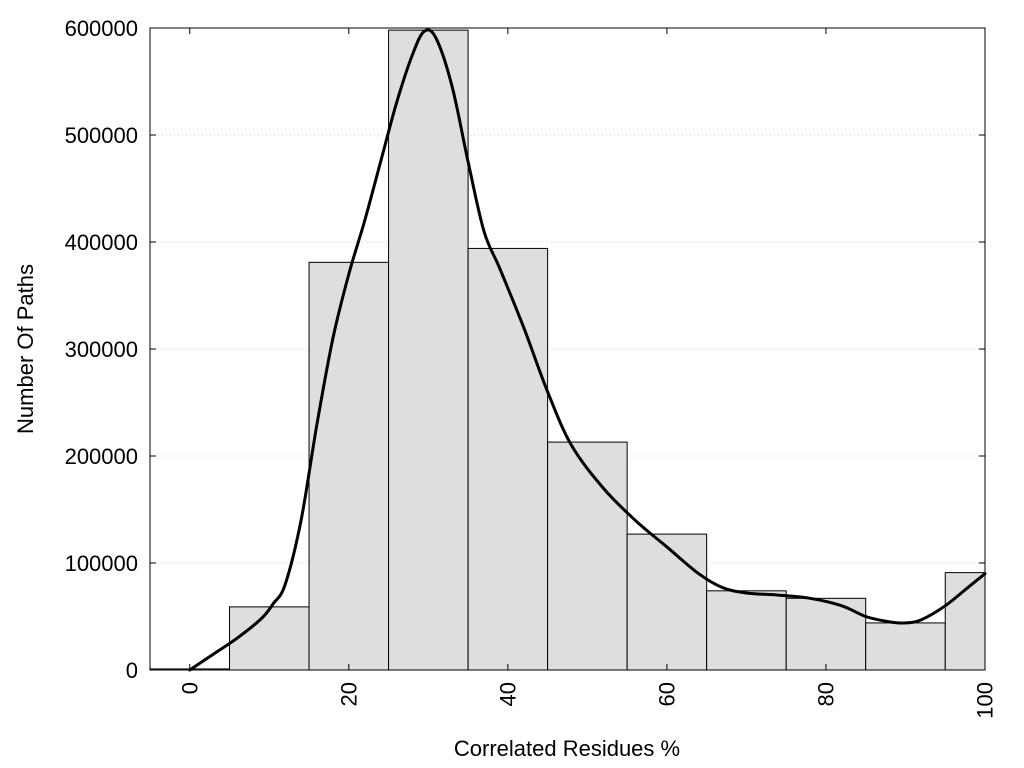 This screenshot has width=1024, height=768. Describe the element at coordinates (985, 700) in the screenshot. I see `x-tick-label: 100` at that location.